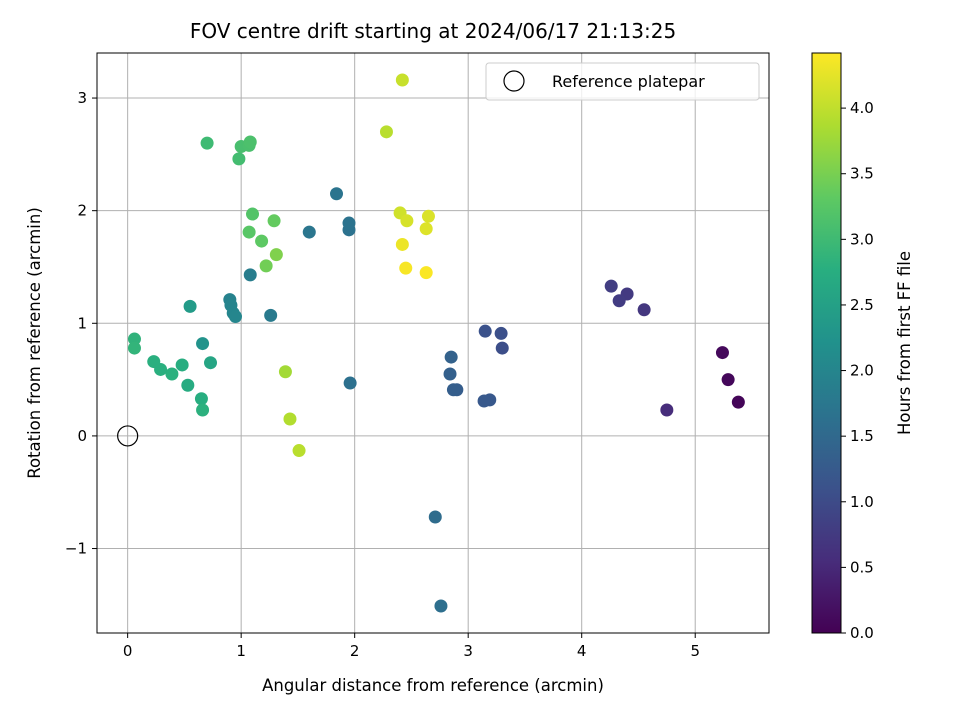  Describe the element at coordinates (76, 549) in the screenshot. I see `y-tick-label: −1` at that location.